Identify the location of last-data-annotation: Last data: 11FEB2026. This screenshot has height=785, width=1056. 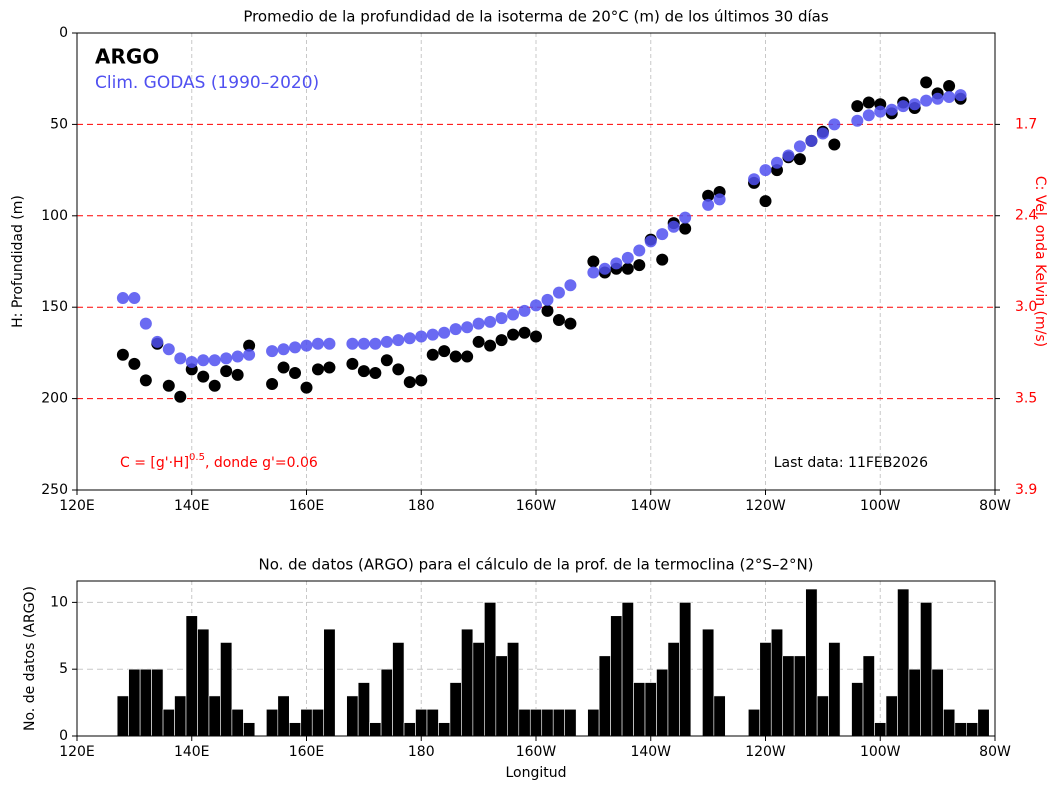
(851, 463).